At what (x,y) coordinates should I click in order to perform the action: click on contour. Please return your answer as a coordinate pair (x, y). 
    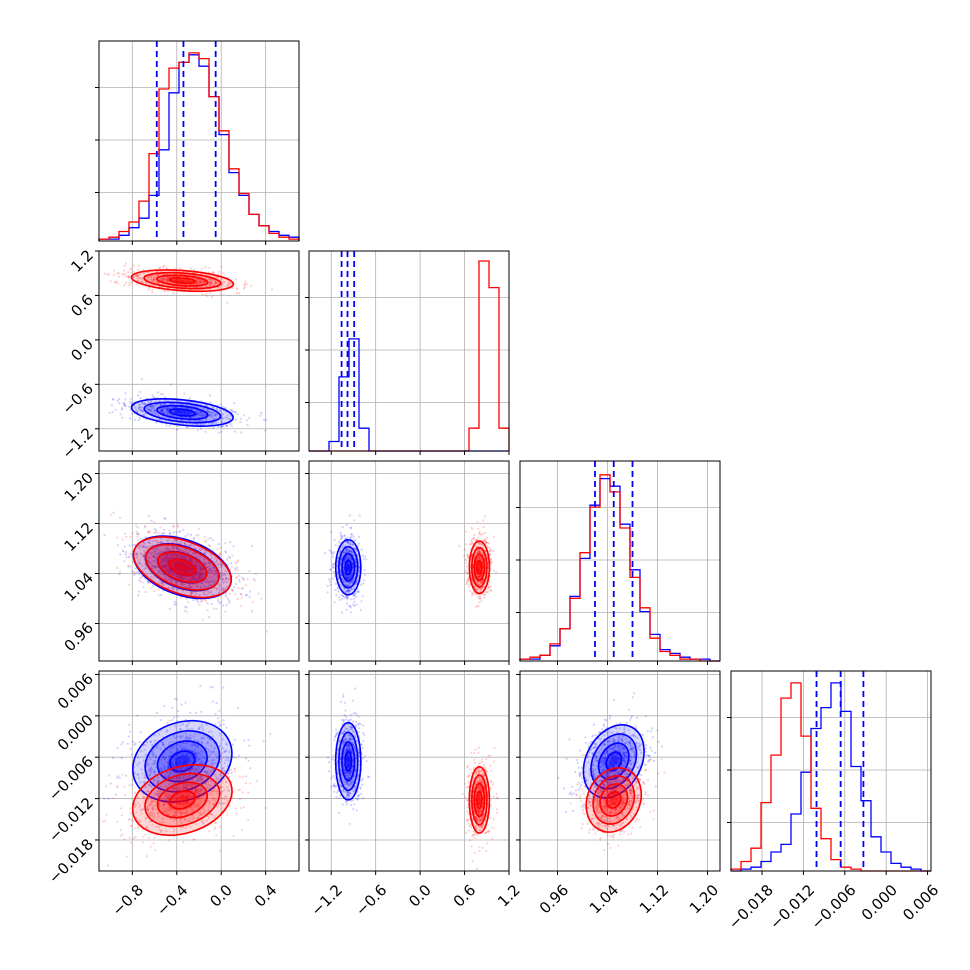
    Looking at the image, I should click on (182, 567).